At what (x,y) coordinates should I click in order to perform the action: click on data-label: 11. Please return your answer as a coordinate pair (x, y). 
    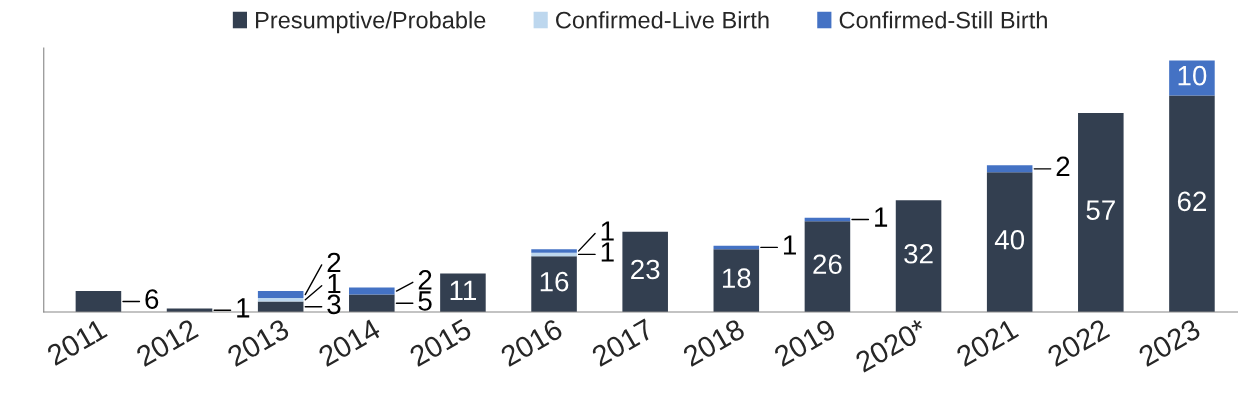
    Looking at the image, I should click on (463, 290).